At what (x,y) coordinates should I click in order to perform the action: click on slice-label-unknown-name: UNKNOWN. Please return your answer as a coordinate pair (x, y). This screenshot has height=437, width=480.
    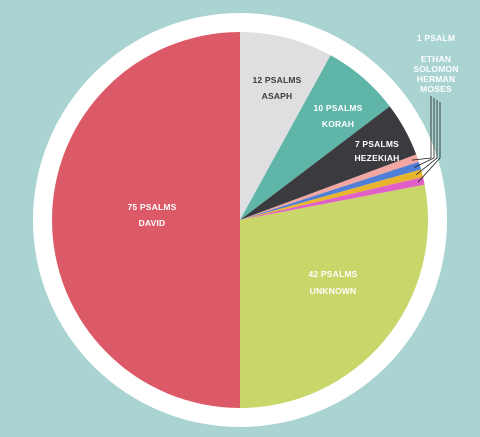
    Looking at the image, I should click on (333, 291).